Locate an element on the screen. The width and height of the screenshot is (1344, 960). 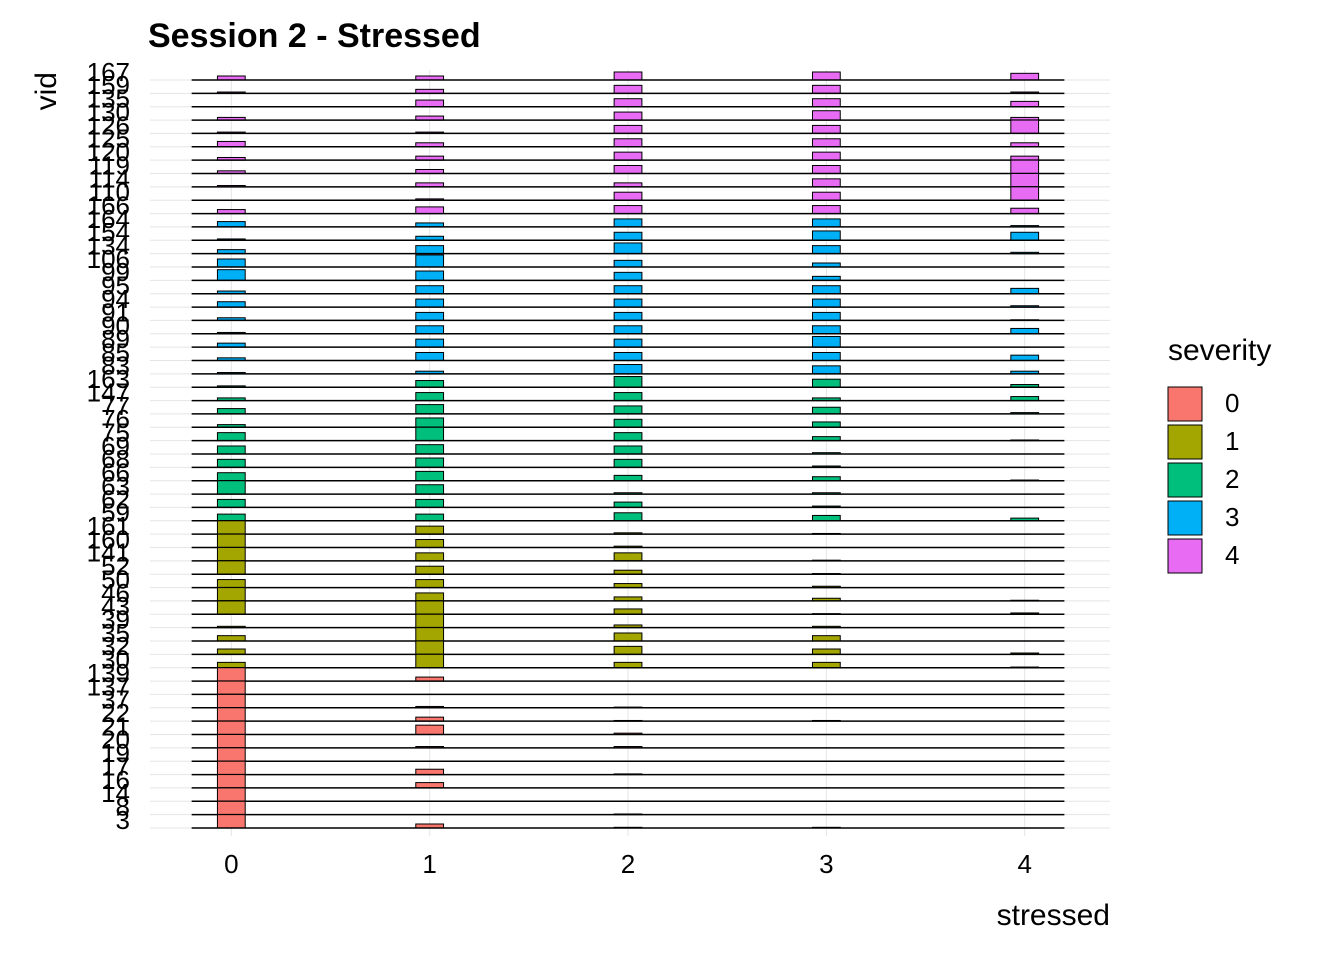
y-tick-label: 68 is located at coordinates (115, 459).